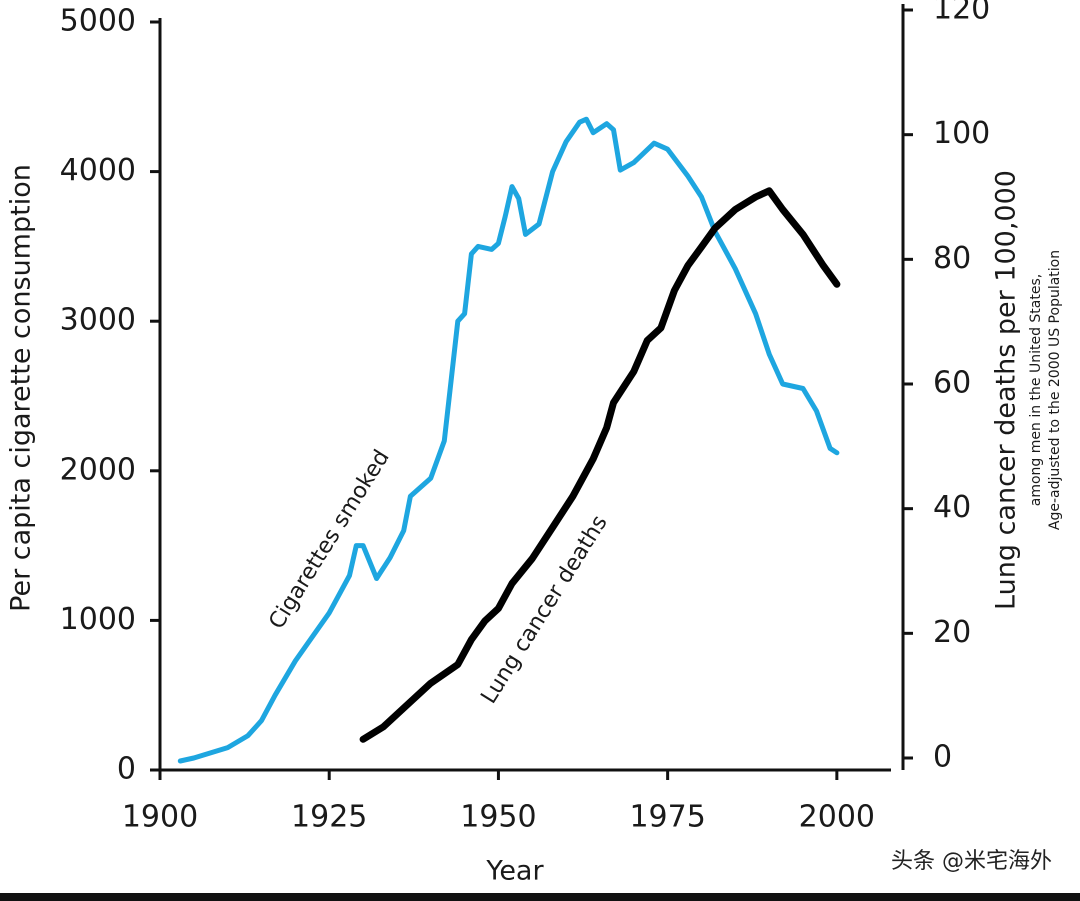 This screenshot has height=901, width=1080. I want to click on x-tick-label: 1975, so click(667, 817).